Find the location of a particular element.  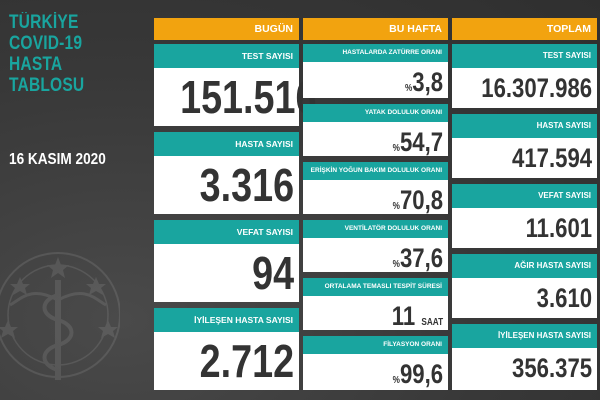

value-number: 99,6 is located at coordinates (421, 374).